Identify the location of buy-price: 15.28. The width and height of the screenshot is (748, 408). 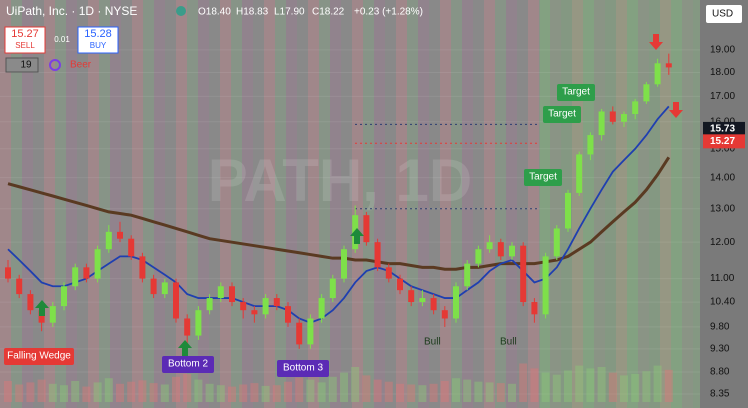
(98, 34).